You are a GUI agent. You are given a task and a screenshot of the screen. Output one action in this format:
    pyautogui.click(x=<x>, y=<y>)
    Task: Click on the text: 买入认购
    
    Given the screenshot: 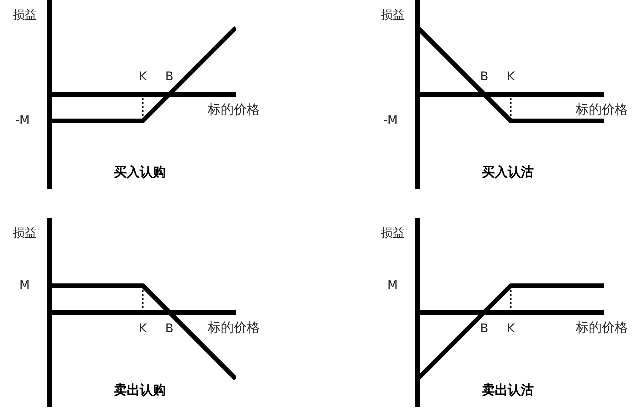 What is the action you would take?
    pyautogui.click(x=140, y=172)
    